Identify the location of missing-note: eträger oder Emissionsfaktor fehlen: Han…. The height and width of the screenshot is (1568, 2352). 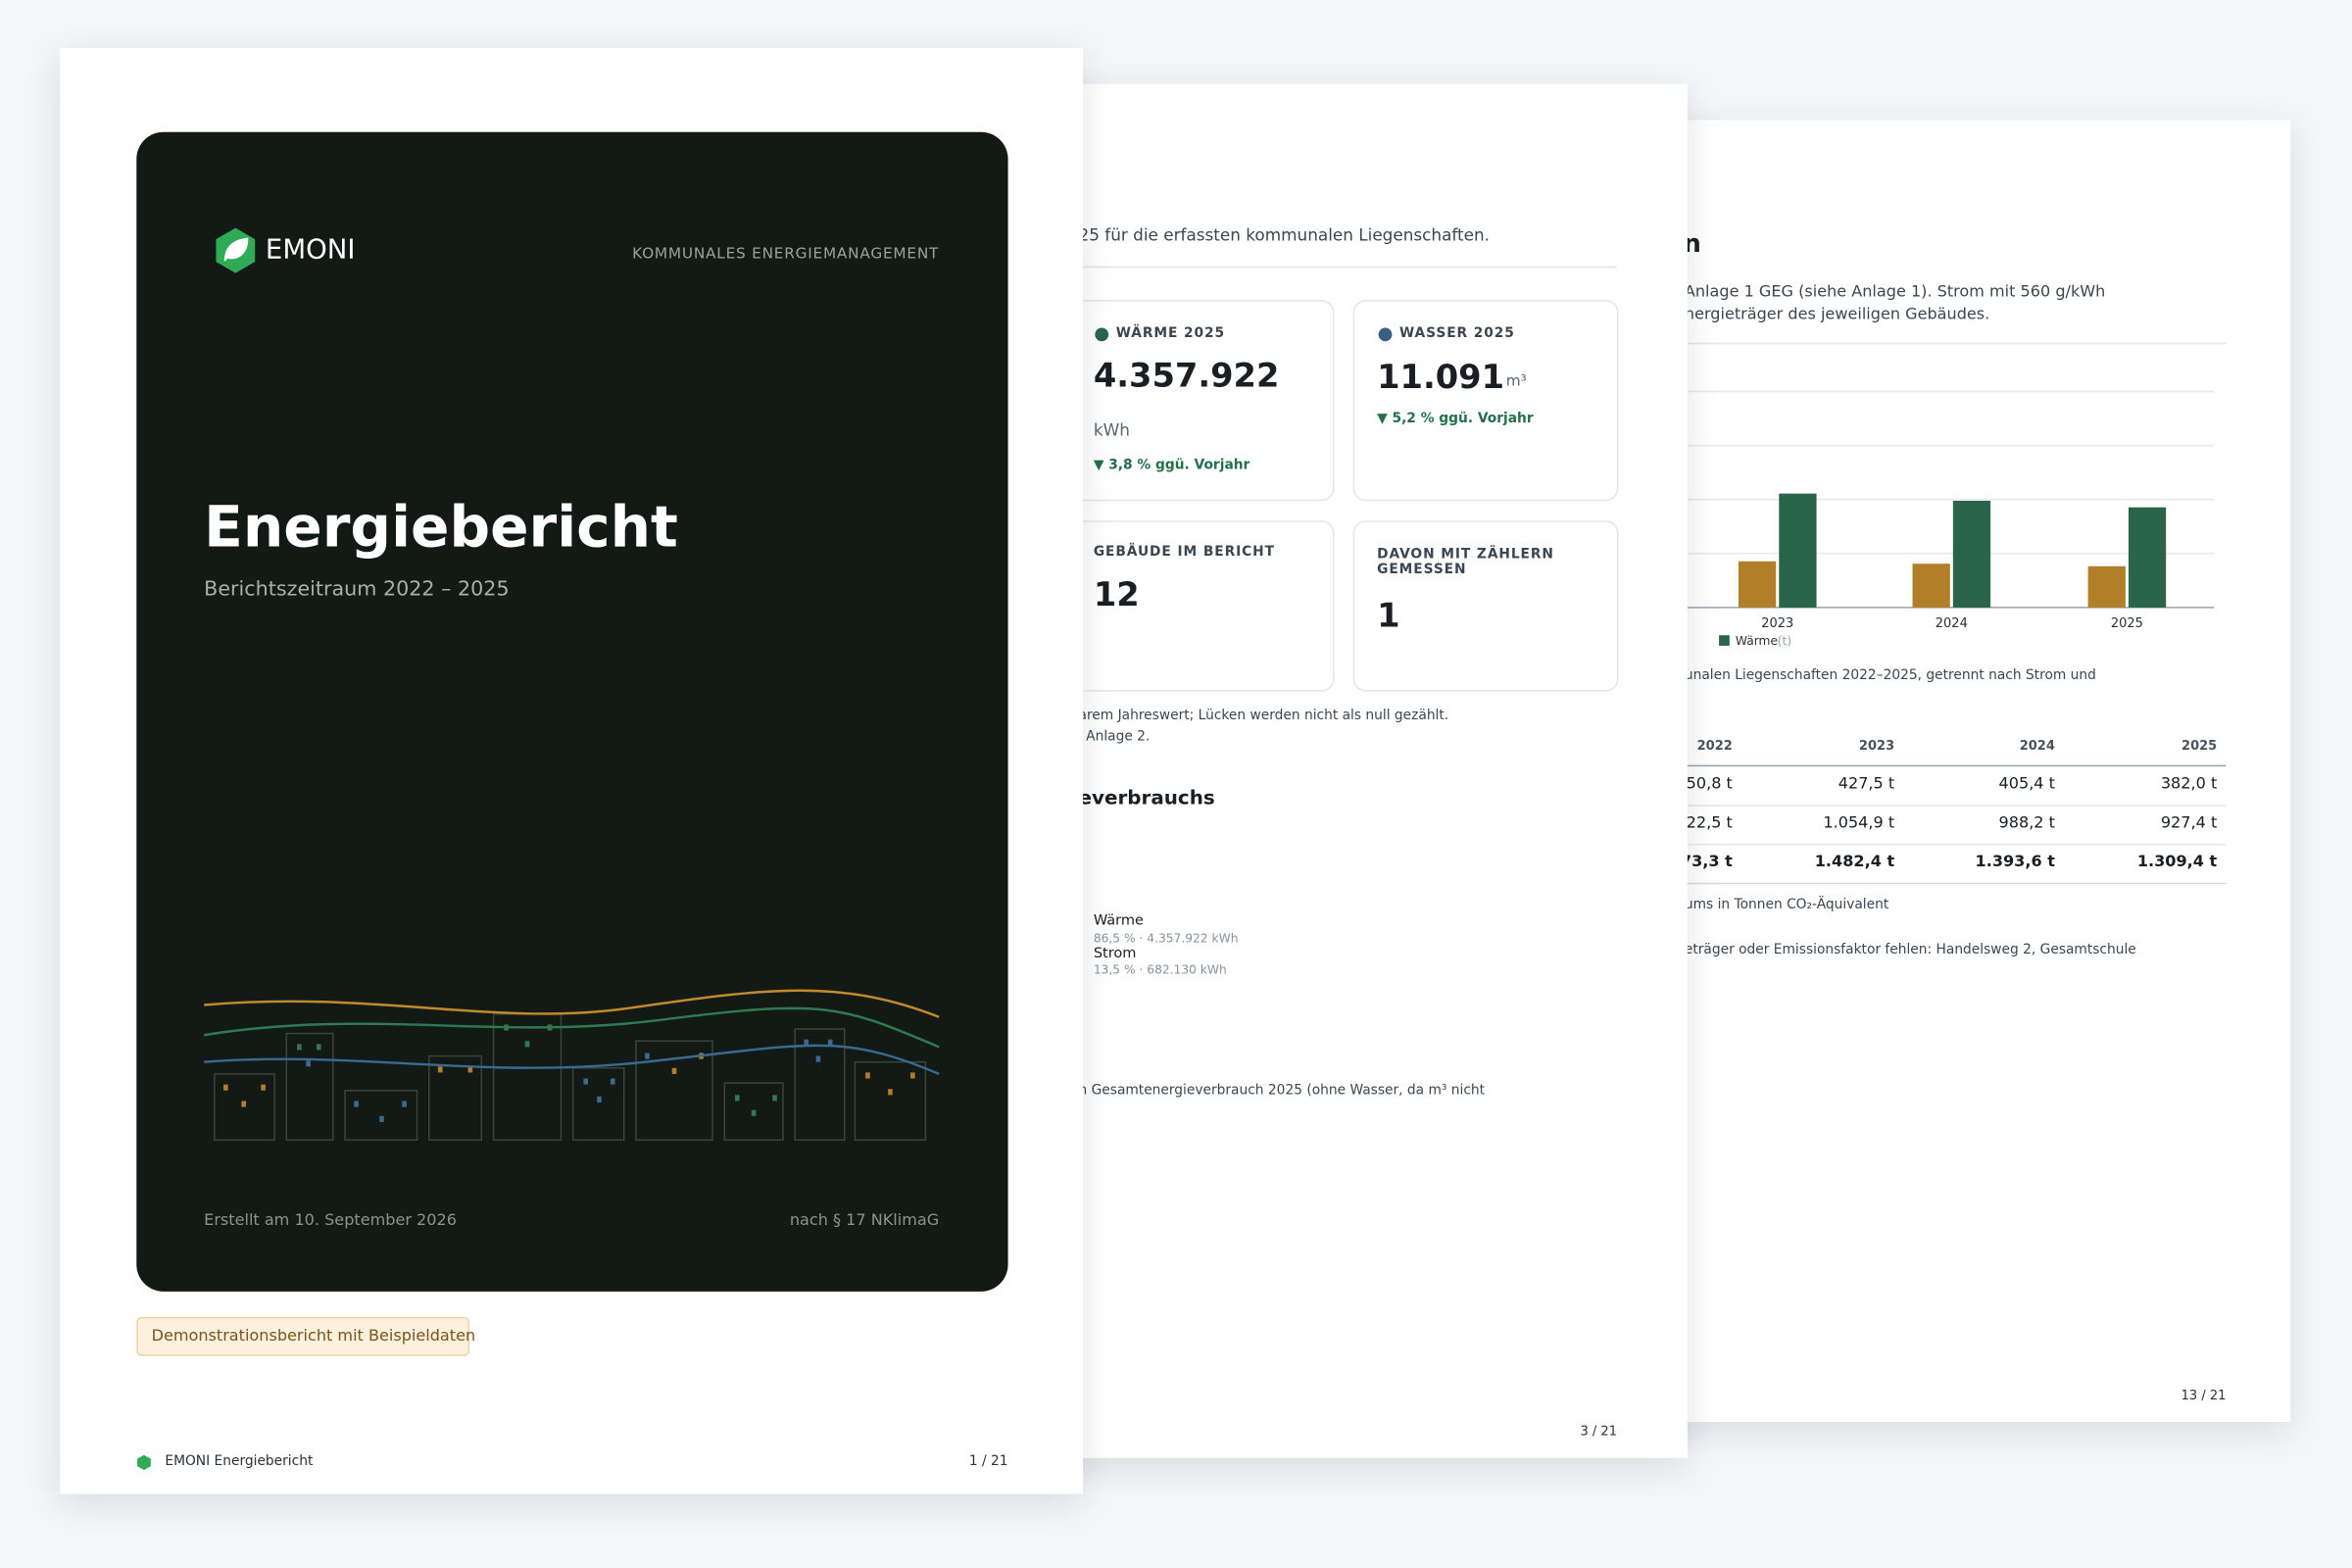
(1910, 950).